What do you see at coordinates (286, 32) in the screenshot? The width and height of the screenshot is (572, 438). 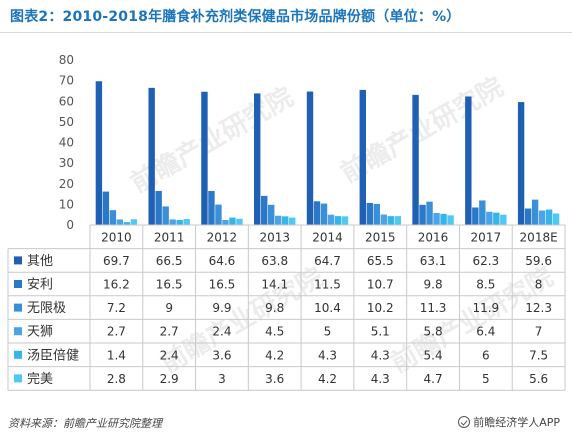 I see `title-divider` at bounding box center [286, 32].